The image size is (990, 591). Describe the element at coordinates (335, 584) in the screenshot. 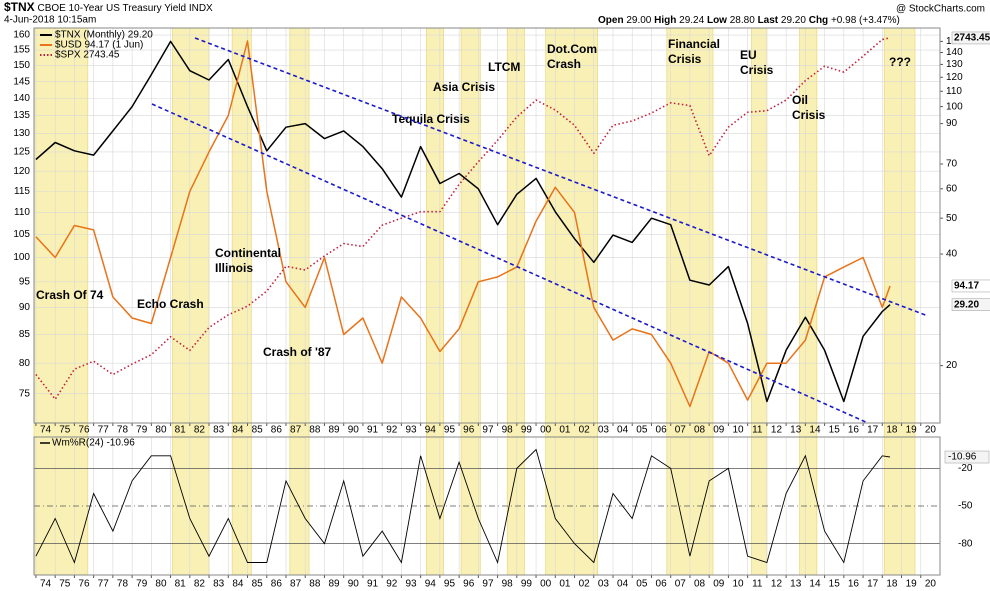

I see `x-tick-label: 89` at that location.